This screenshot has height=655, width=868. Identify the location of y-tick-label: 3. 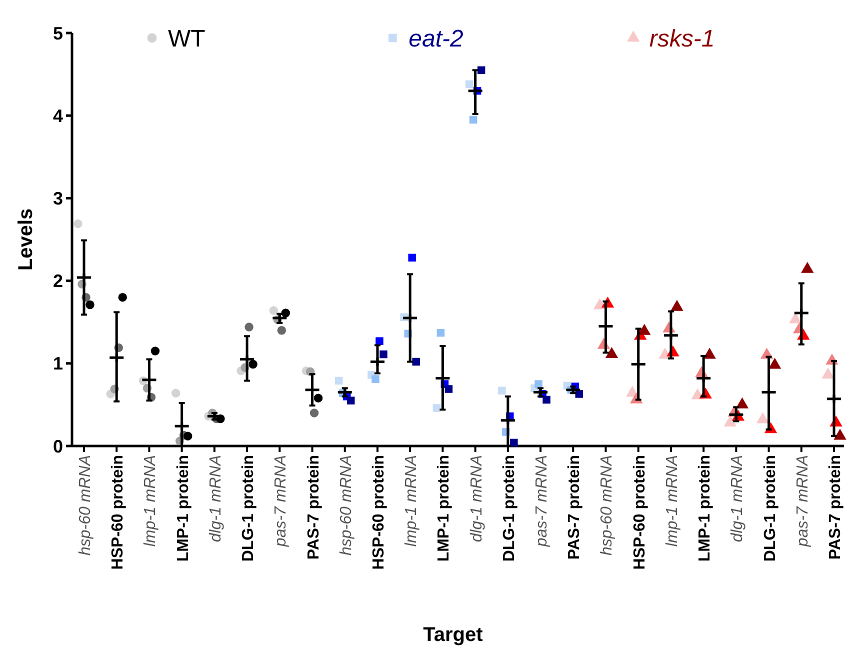
(57, 198).